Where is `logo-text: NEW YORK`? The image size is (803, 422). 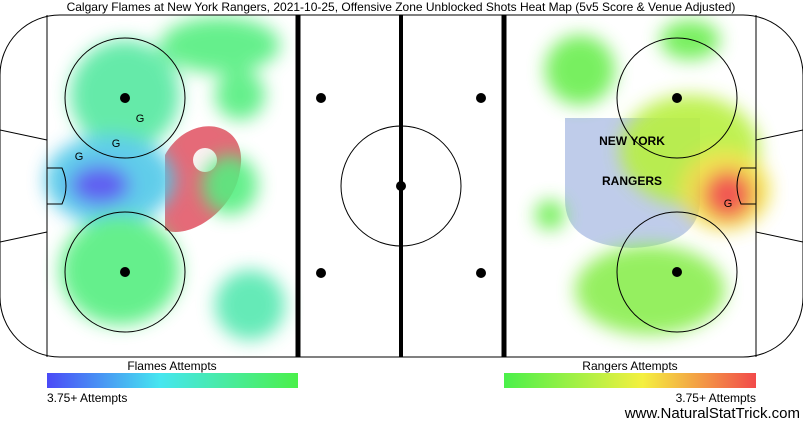 logo-text: NEW YORK is located at coordinates (632, 141).